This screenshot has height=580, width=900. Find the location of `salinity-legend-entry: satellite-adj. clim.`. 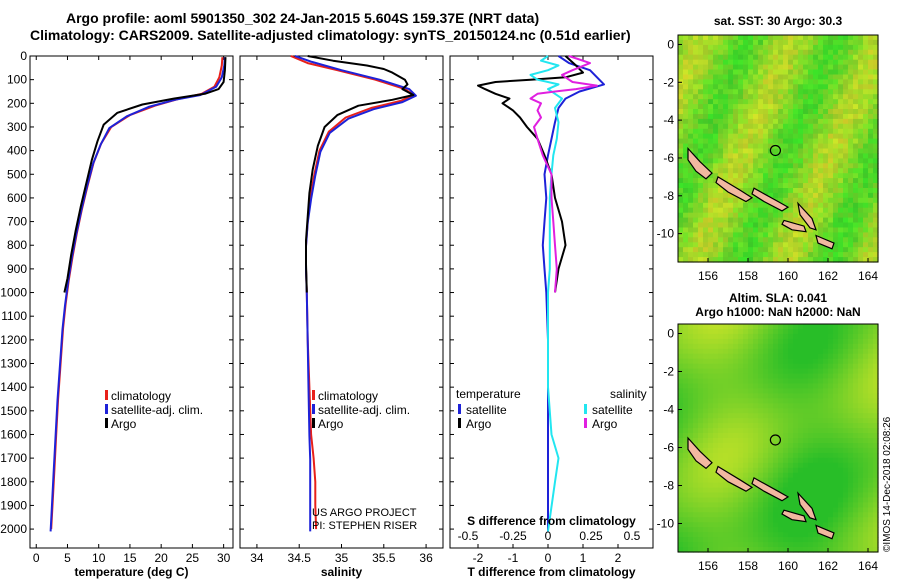

salinity-legend-entry: satellite-adj. clim. is located at coordinates (364, 410).